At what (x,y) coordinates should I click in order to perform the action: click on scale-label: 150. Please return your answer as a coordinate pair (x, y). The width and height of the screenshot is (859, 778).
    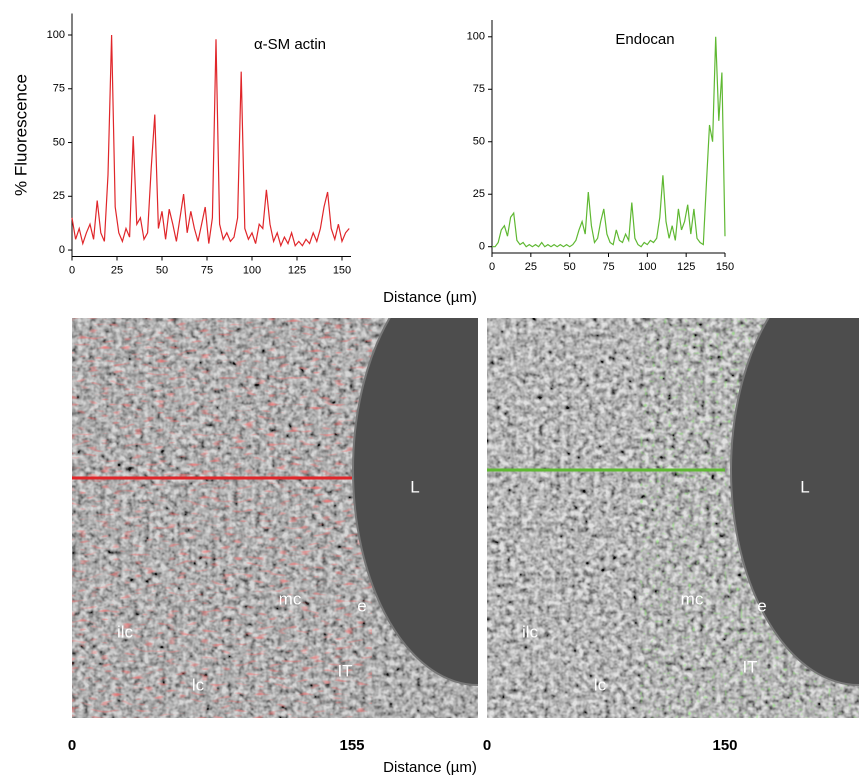
    Looking at the image, I should click on (724, 745).